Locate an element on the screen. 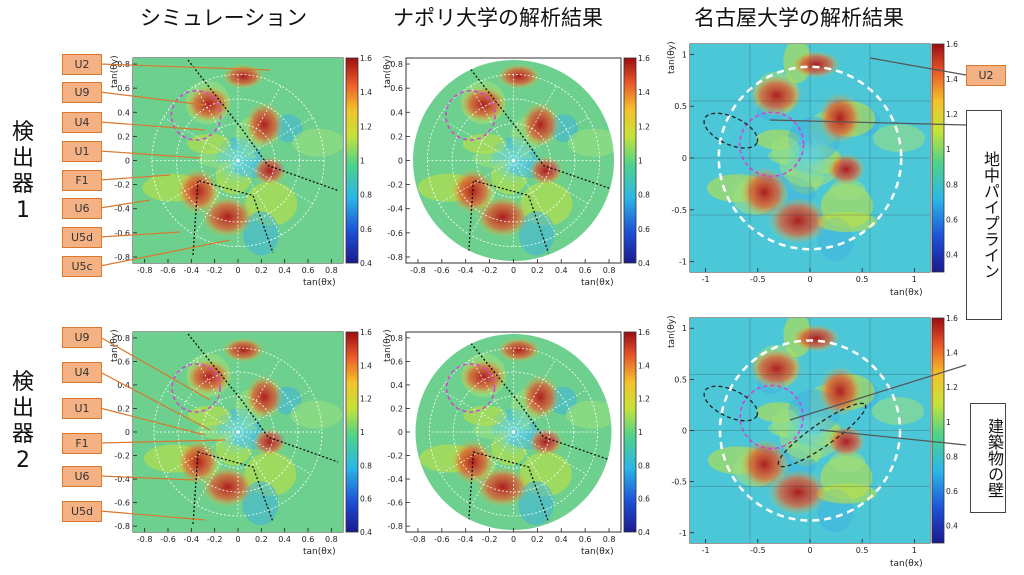 The height and width of the screenshot is (575, 1024). y-tick-label: 1 is located at coordinates (684, 328).